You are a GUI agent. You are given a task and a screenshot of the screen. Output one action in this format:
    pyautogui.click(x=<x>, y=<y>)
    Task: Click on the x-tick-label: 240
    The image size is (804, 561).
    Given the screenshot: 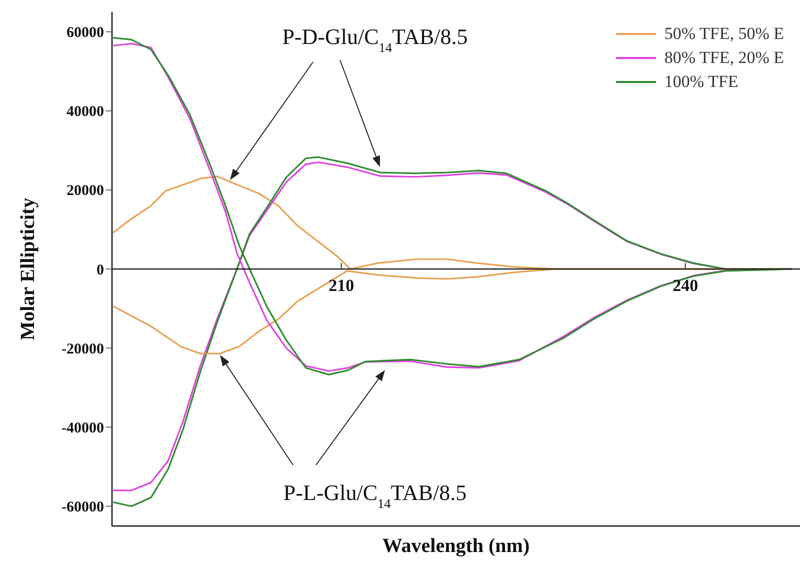 What is the action you would take?
    pyautogui.click(x=685, y=285)
    